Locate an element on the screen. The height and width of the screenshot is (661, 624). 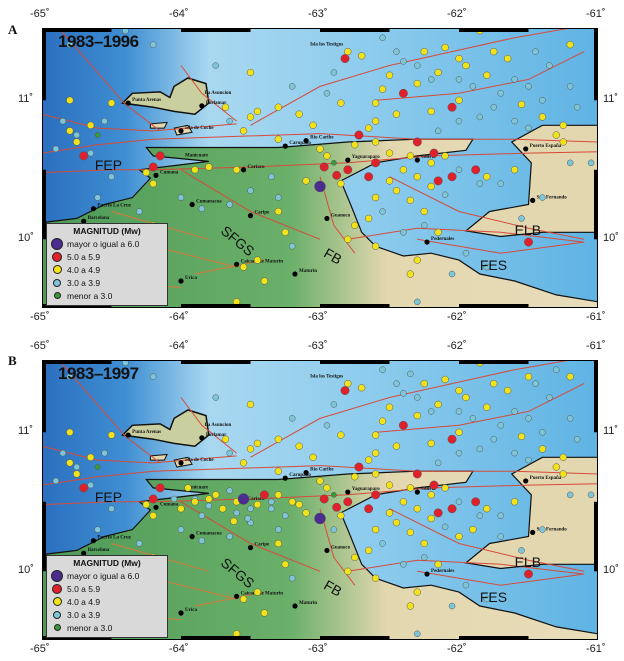
city-label: Carupano is located at coordinates (300, 143).